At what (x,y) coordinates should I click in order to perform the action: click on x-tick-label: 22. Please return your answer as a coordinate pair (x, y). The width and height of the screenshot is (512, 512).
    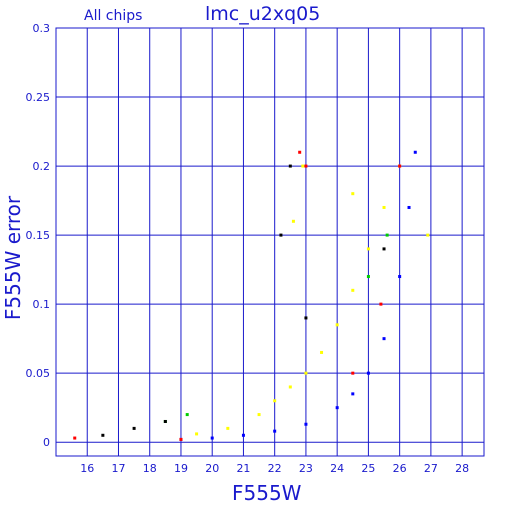
    Looking at the image, I should click on (275, 468).